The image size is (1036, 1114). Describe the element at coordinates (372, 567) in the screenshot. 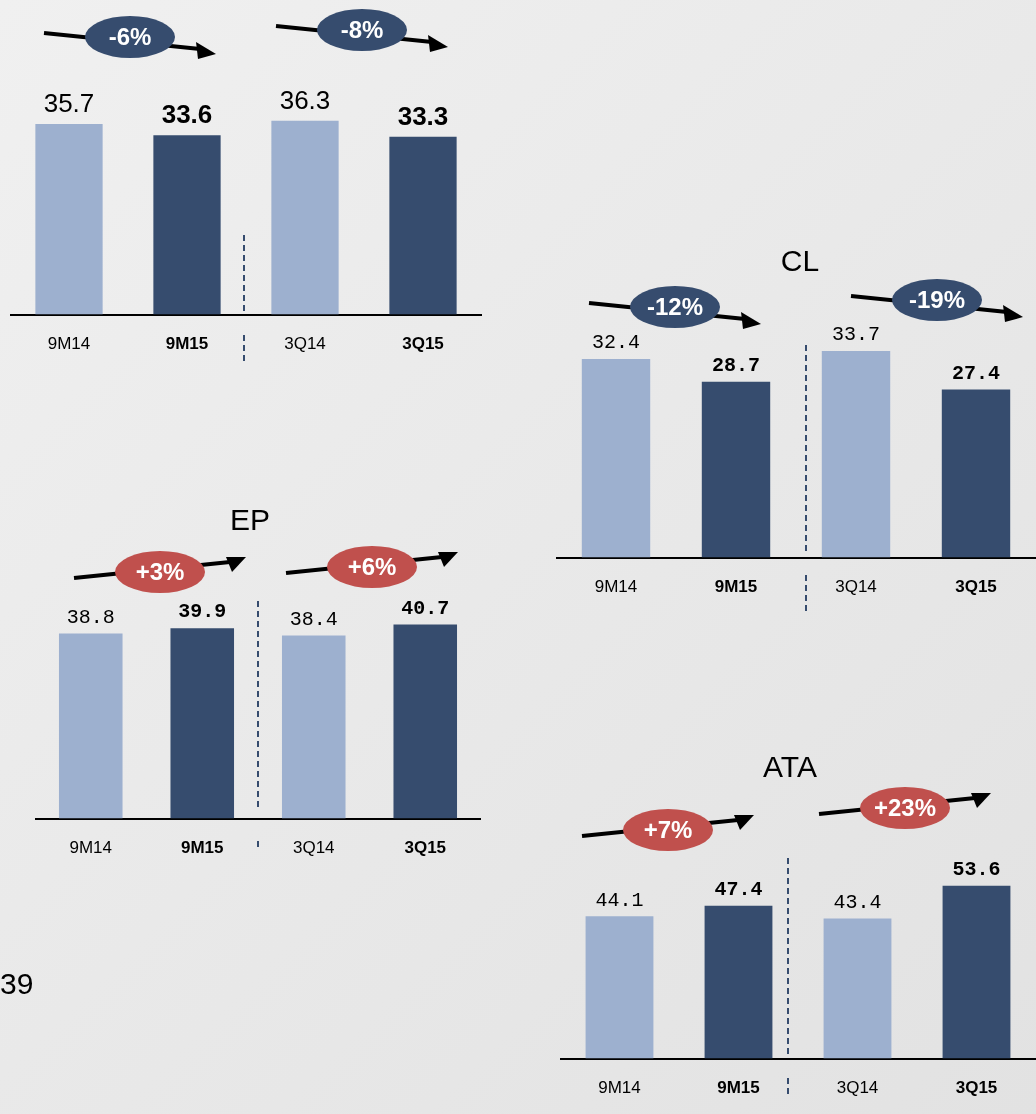

I see `text: +6%` at that location.